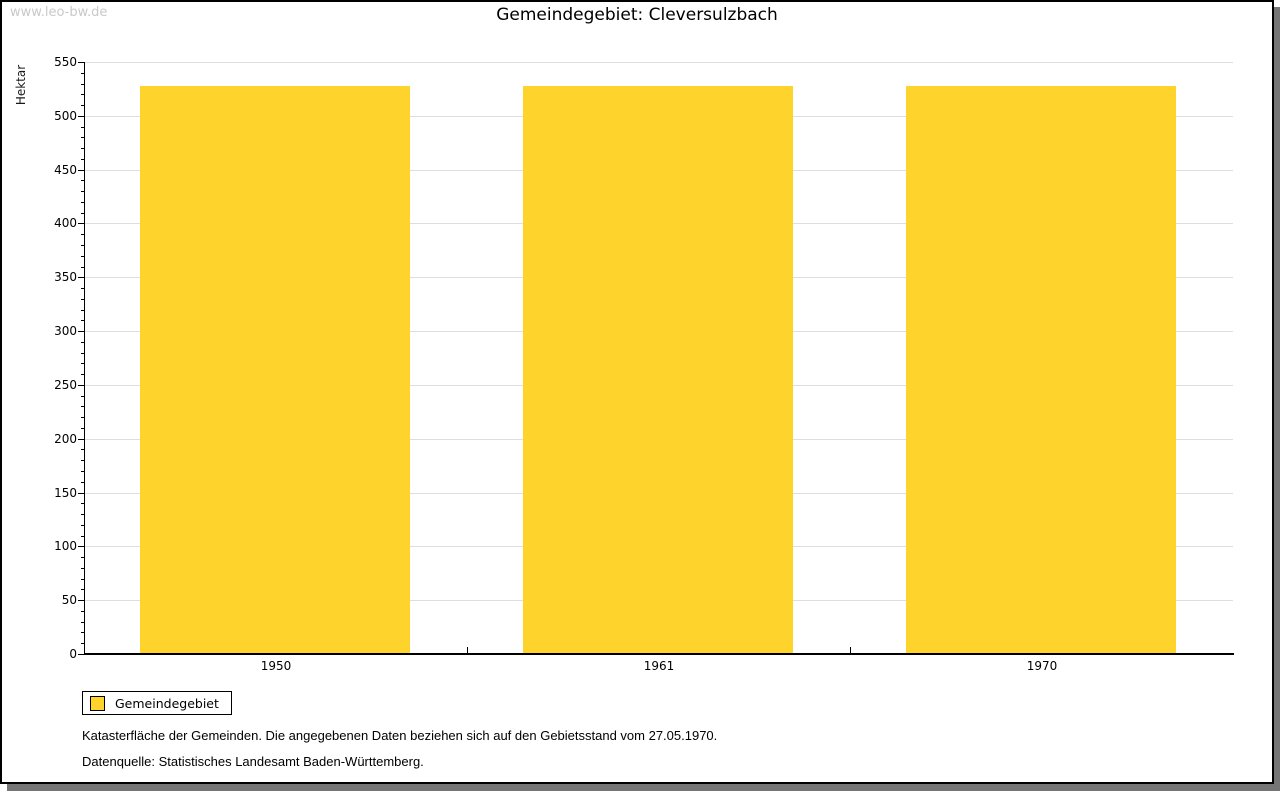 The width and height of the screenshot is (1280, 791). I want to click on y-tick-label: 300, so click(65, 331).